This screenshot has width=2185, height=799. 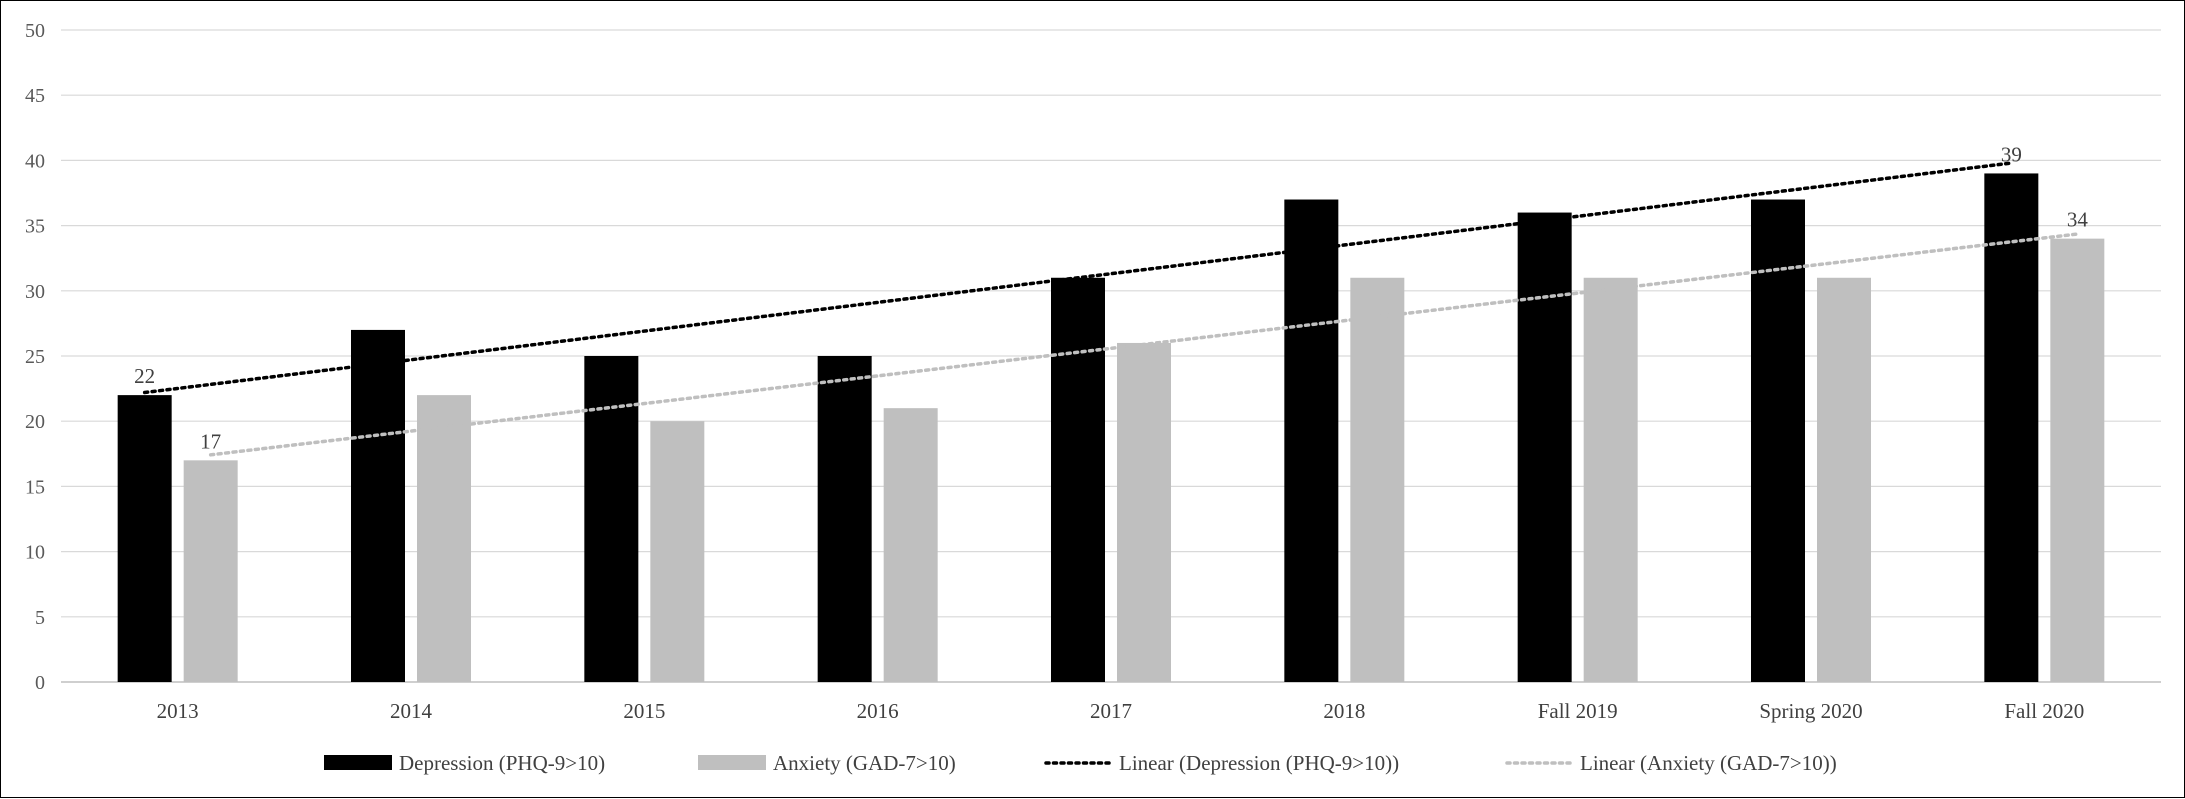 I want to click on x-tick-label: Spring 2020, so click(x=1810, y=711).